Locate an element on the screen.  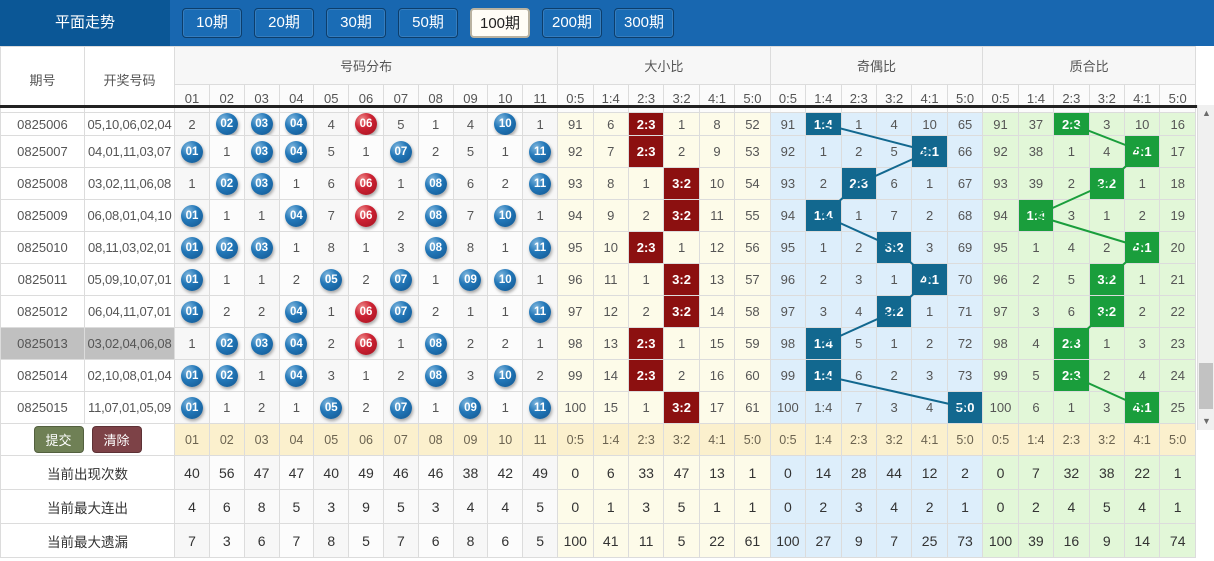
ratio-cell-odd: 95 is located at coordinates (788, 247).